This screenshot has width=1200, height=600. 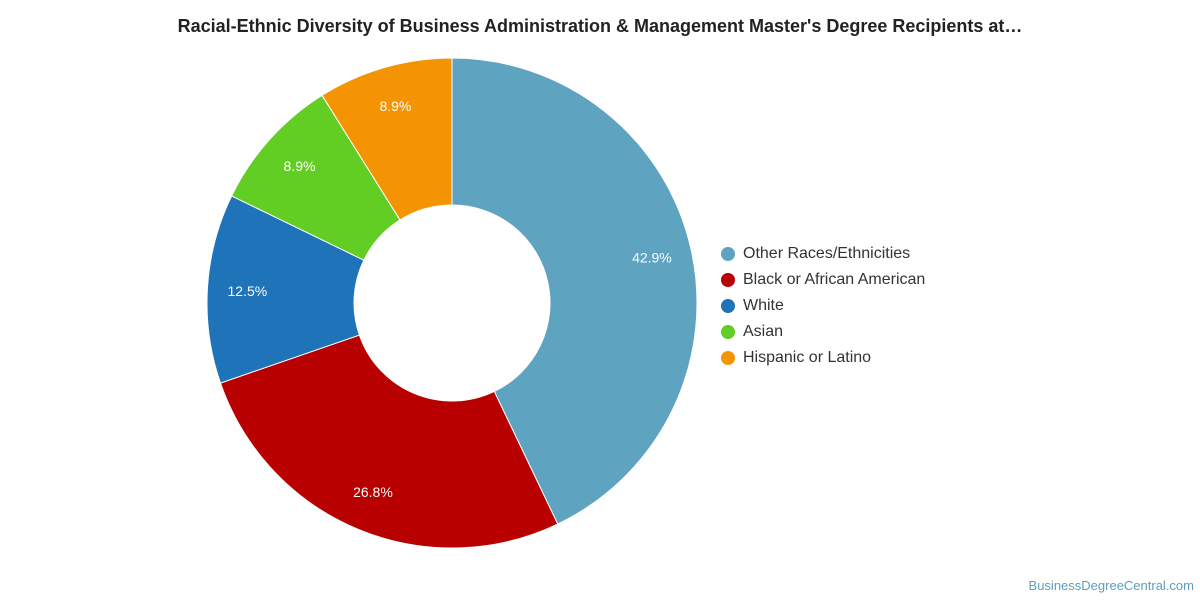 I want to click on slice-value-label-1: 26.8%, so click(x=373, y=492).